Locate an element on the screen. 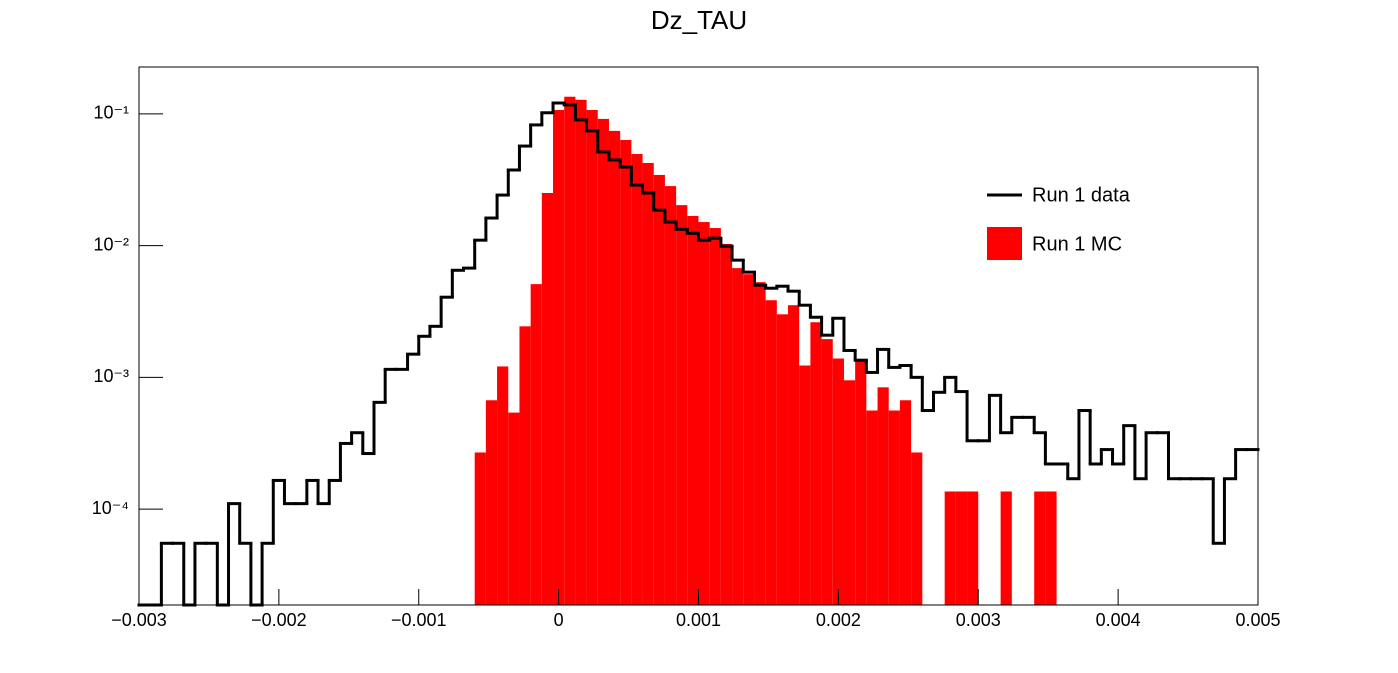  legend-swatch is located at coordinates (1004, 243).